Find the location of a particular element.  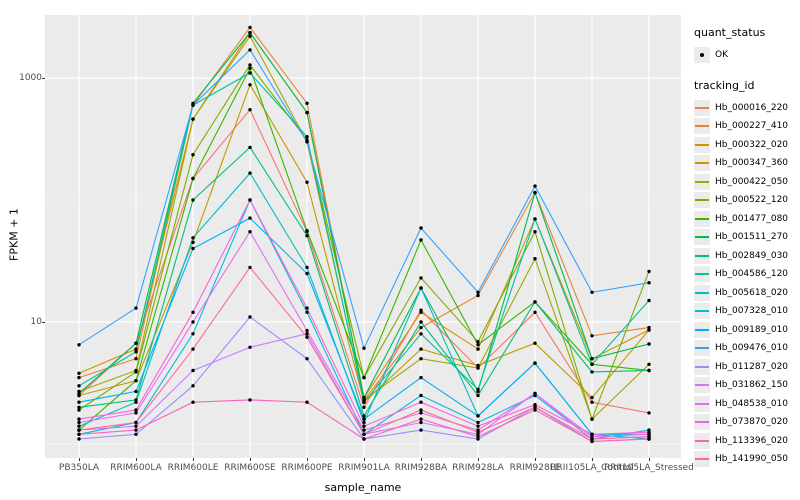

legend-item-Hb_011287_020: Hb_011287_020 is located at coordinates (746, 367).